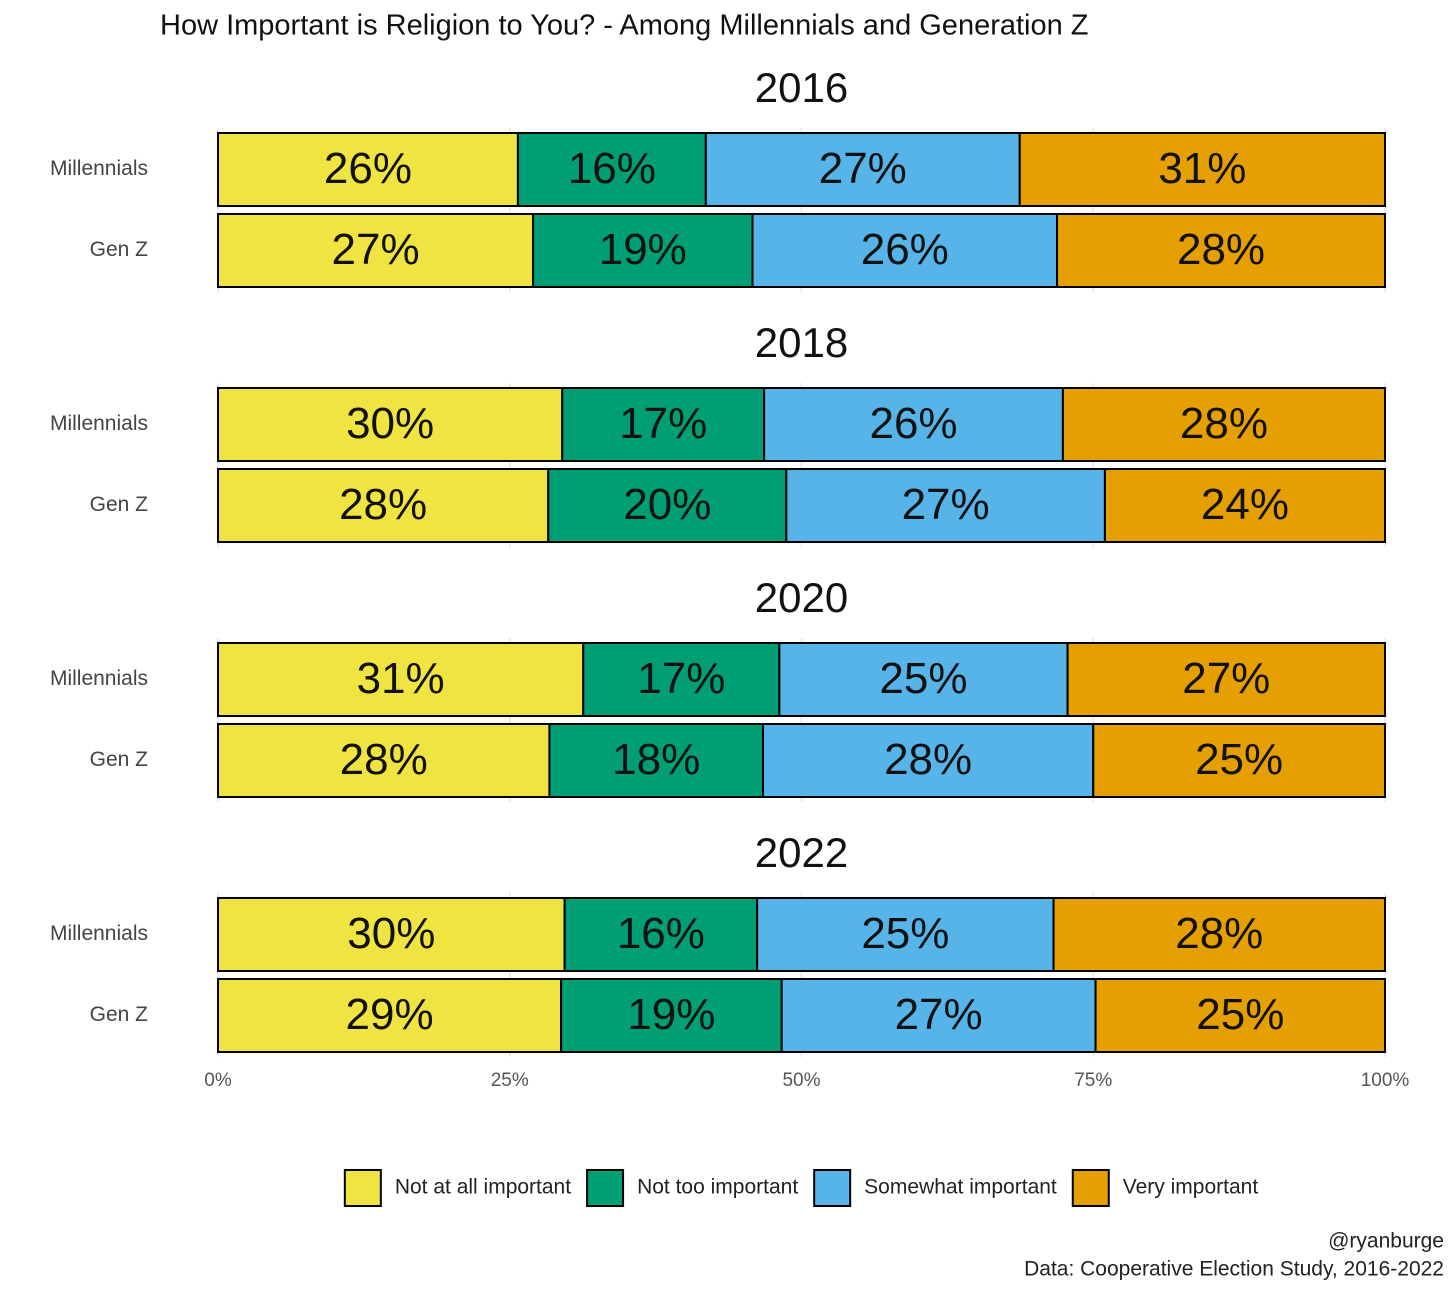 This screenshot has width=1456, height=1294. I want to click on value-label: 24%, so click(1245, 504).